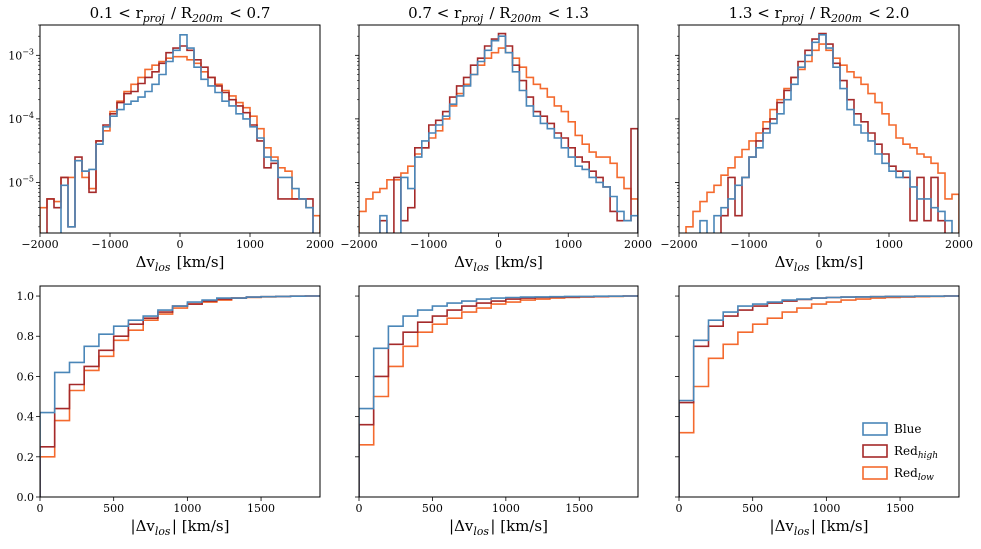 This screenshot has height=549, width=981. I want to click on y-tick-label: 1.0, so click(26, 296).